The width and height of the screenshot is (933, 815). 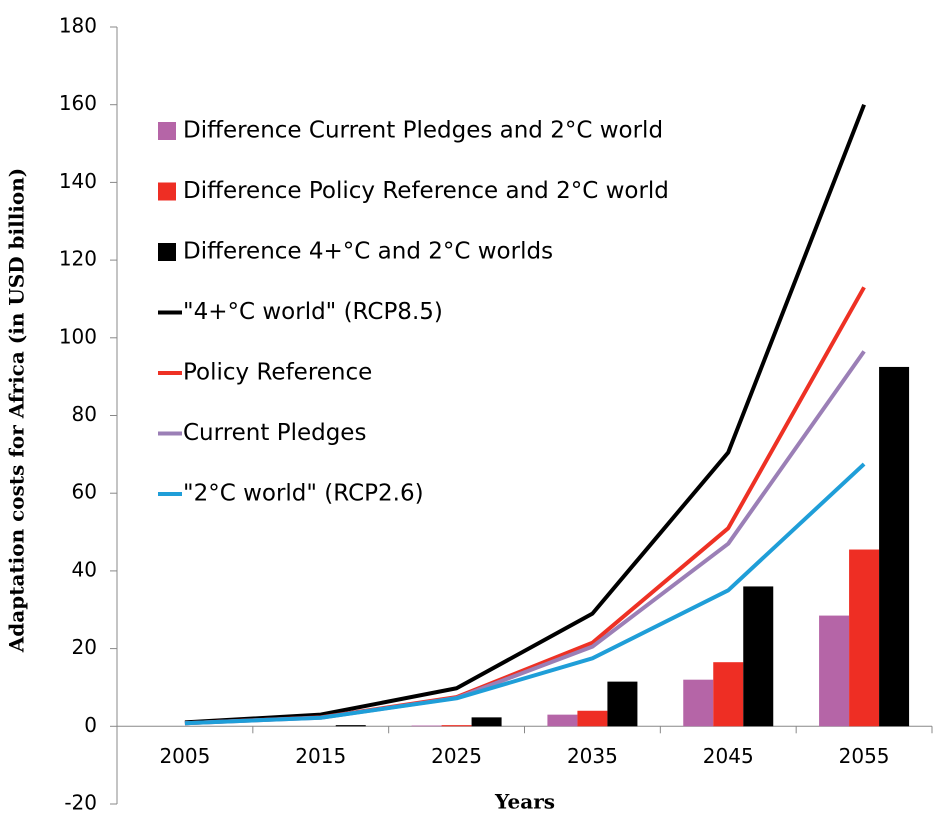 What do you see at coordinates (592, 756) in the screenshot?
I see `x-tick-label: 2035` at bounding box center [592, 756].